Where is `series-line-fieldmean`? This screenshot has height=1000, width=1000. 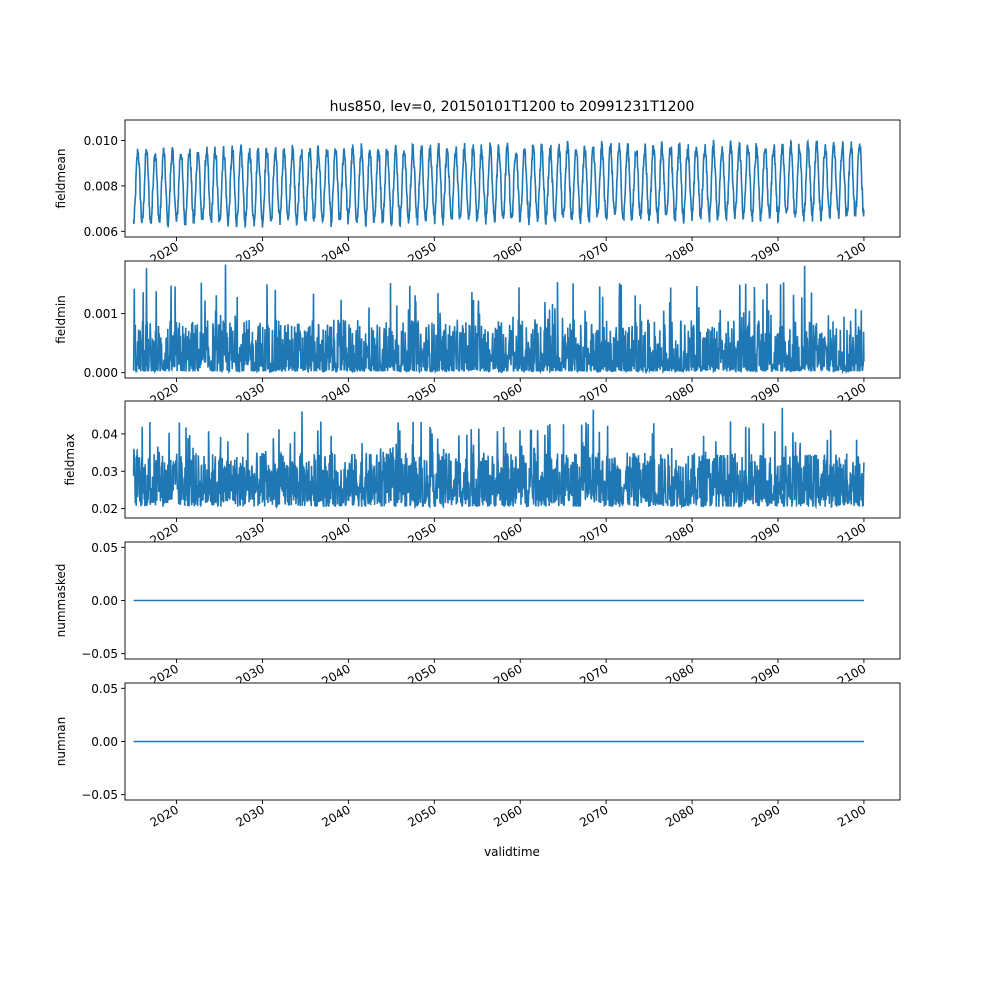
series-line-fieldmean is located at coordinates (498, 183).